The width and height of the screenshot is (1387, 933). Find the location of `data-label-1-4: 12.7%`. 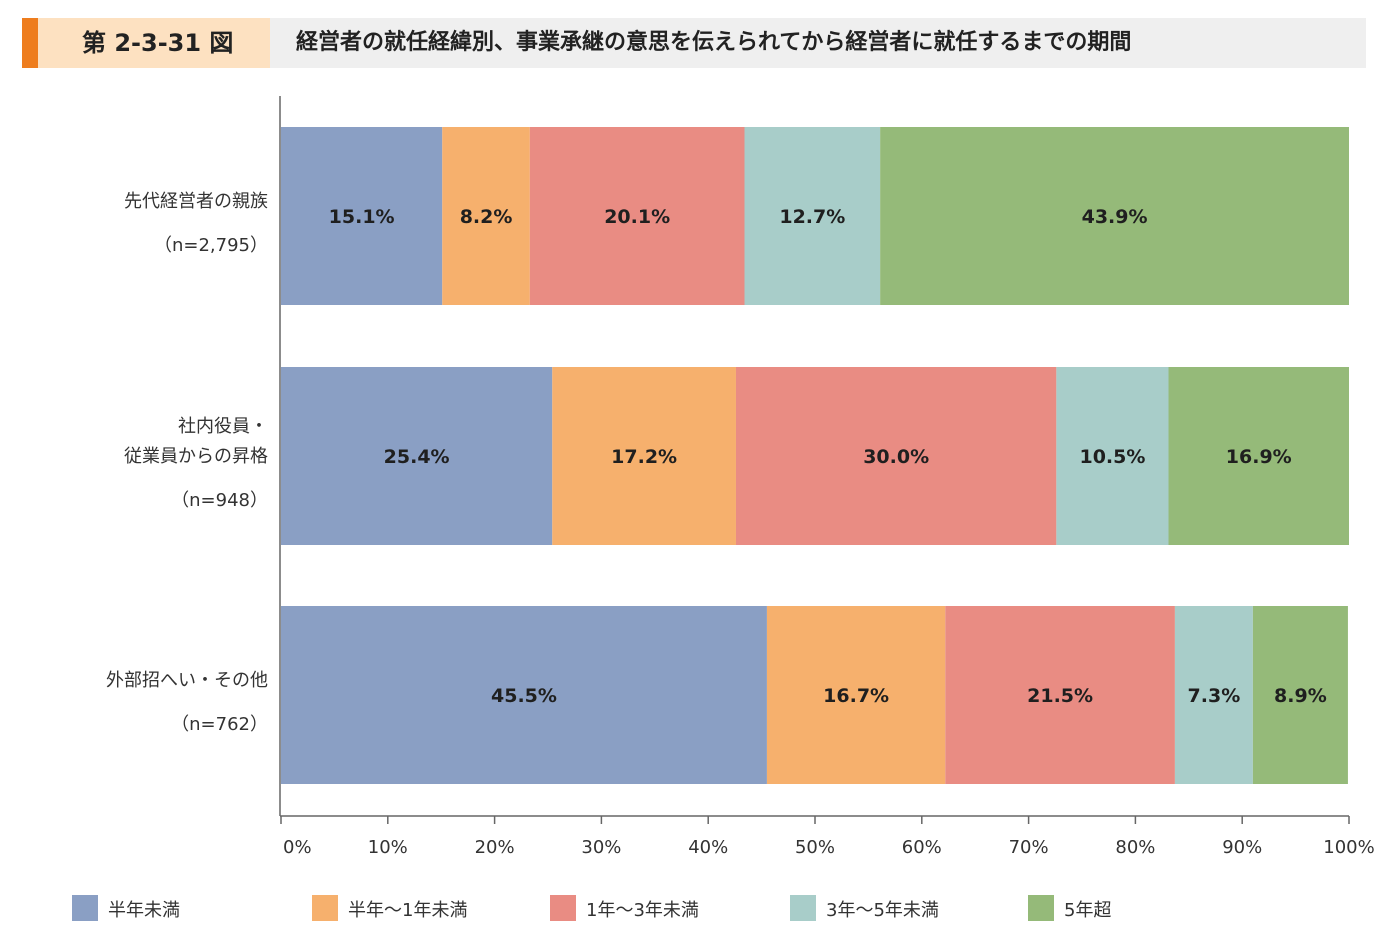

data-label-1-4: 12.7% is located at coordinates (812, 217).